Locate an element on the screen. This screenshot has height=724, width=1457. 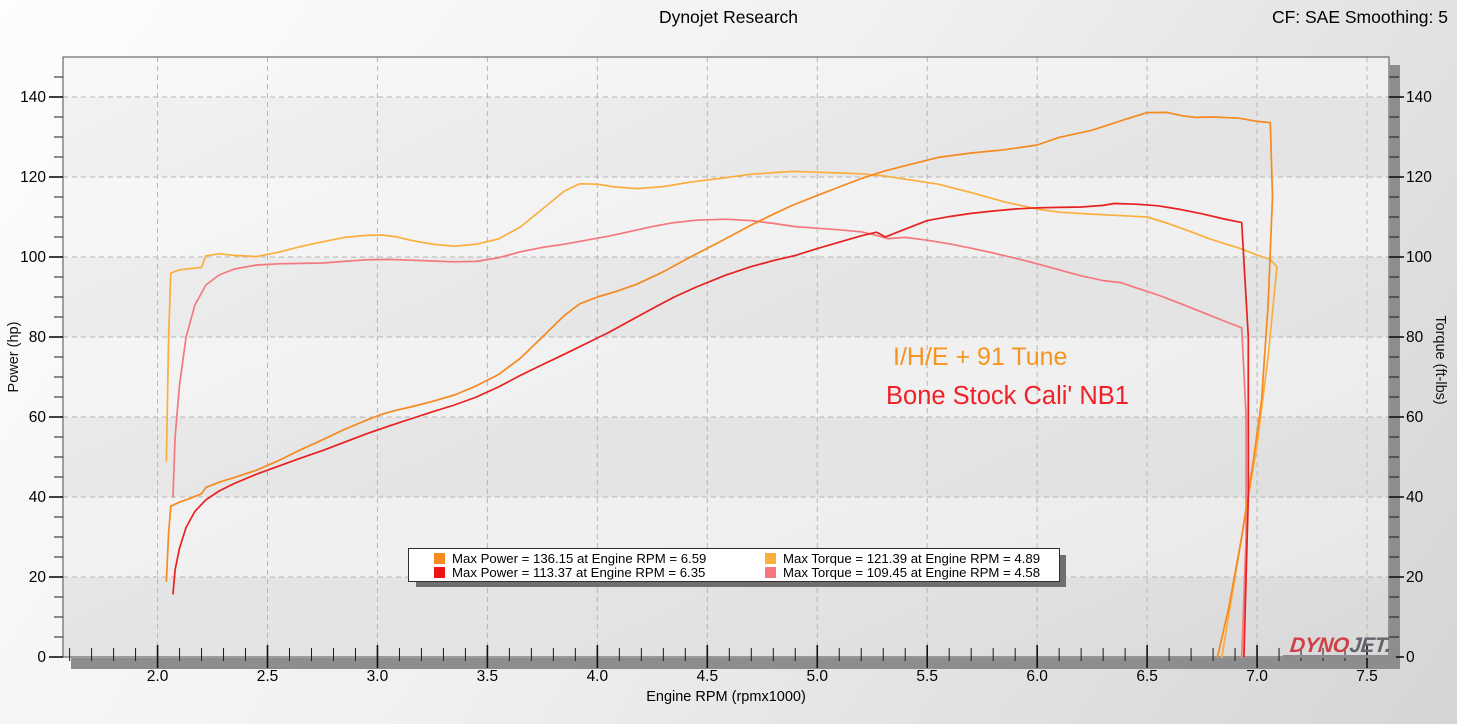
legend-swatch-stock-torque is located at coordinates (770, 572).